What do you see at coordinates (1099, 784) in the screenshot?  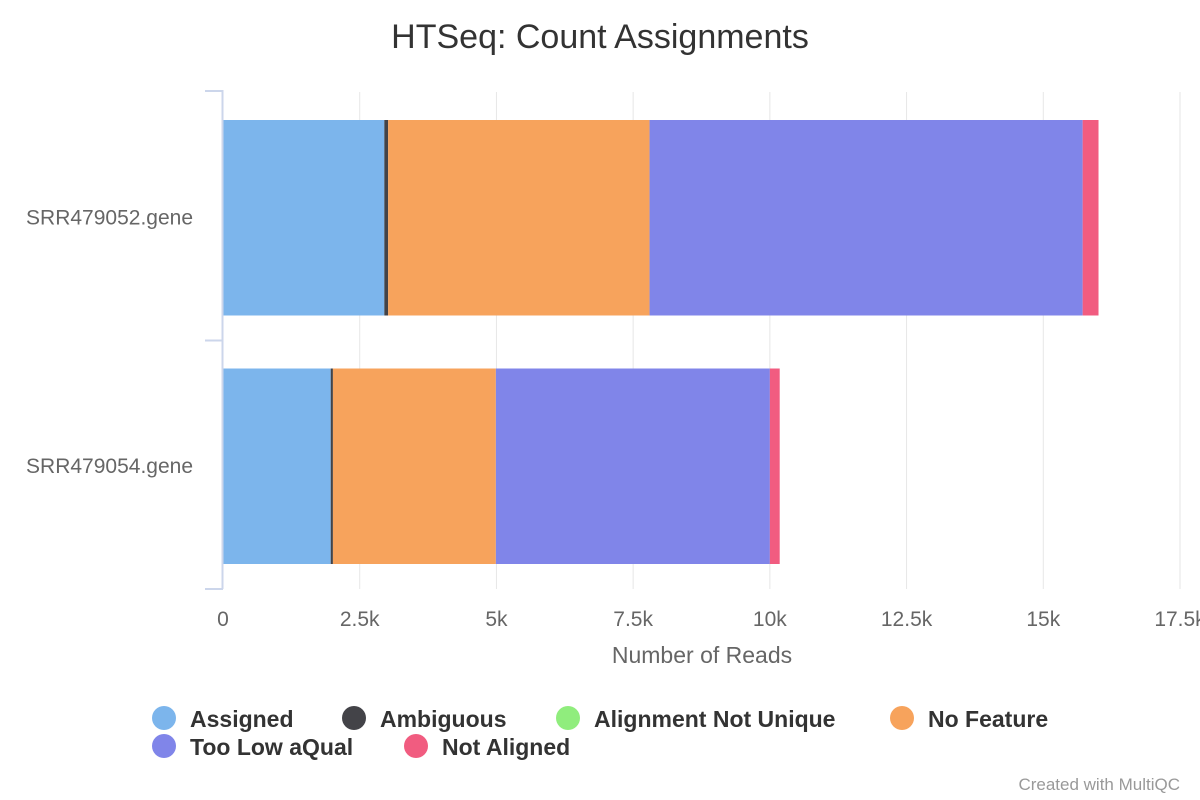 I see `credit-text: Created with MultiQC` at bounding box center [1099, 784].